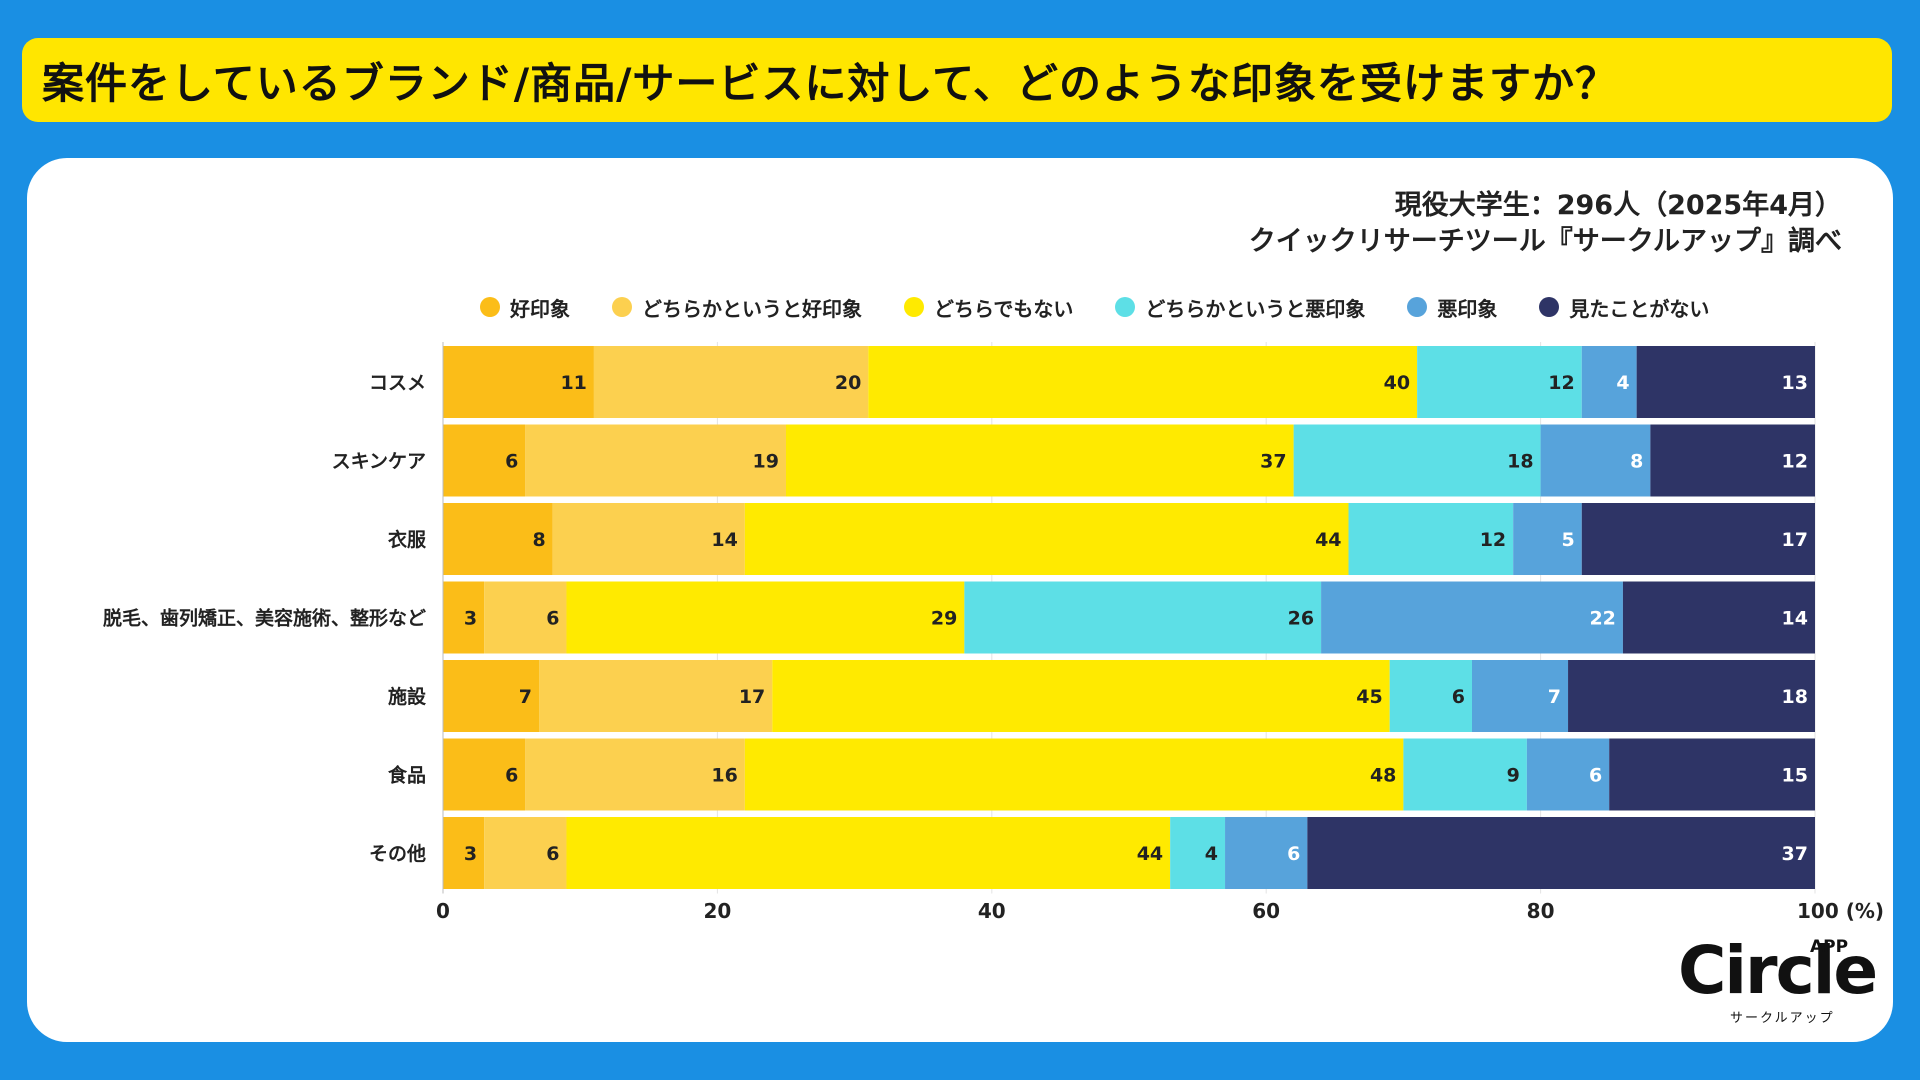 The height and width of the screenshot is (1080, 1920). Describe the element at coordinates (407, 775) in the screenshot. I see `category-label: 食品` at that location.